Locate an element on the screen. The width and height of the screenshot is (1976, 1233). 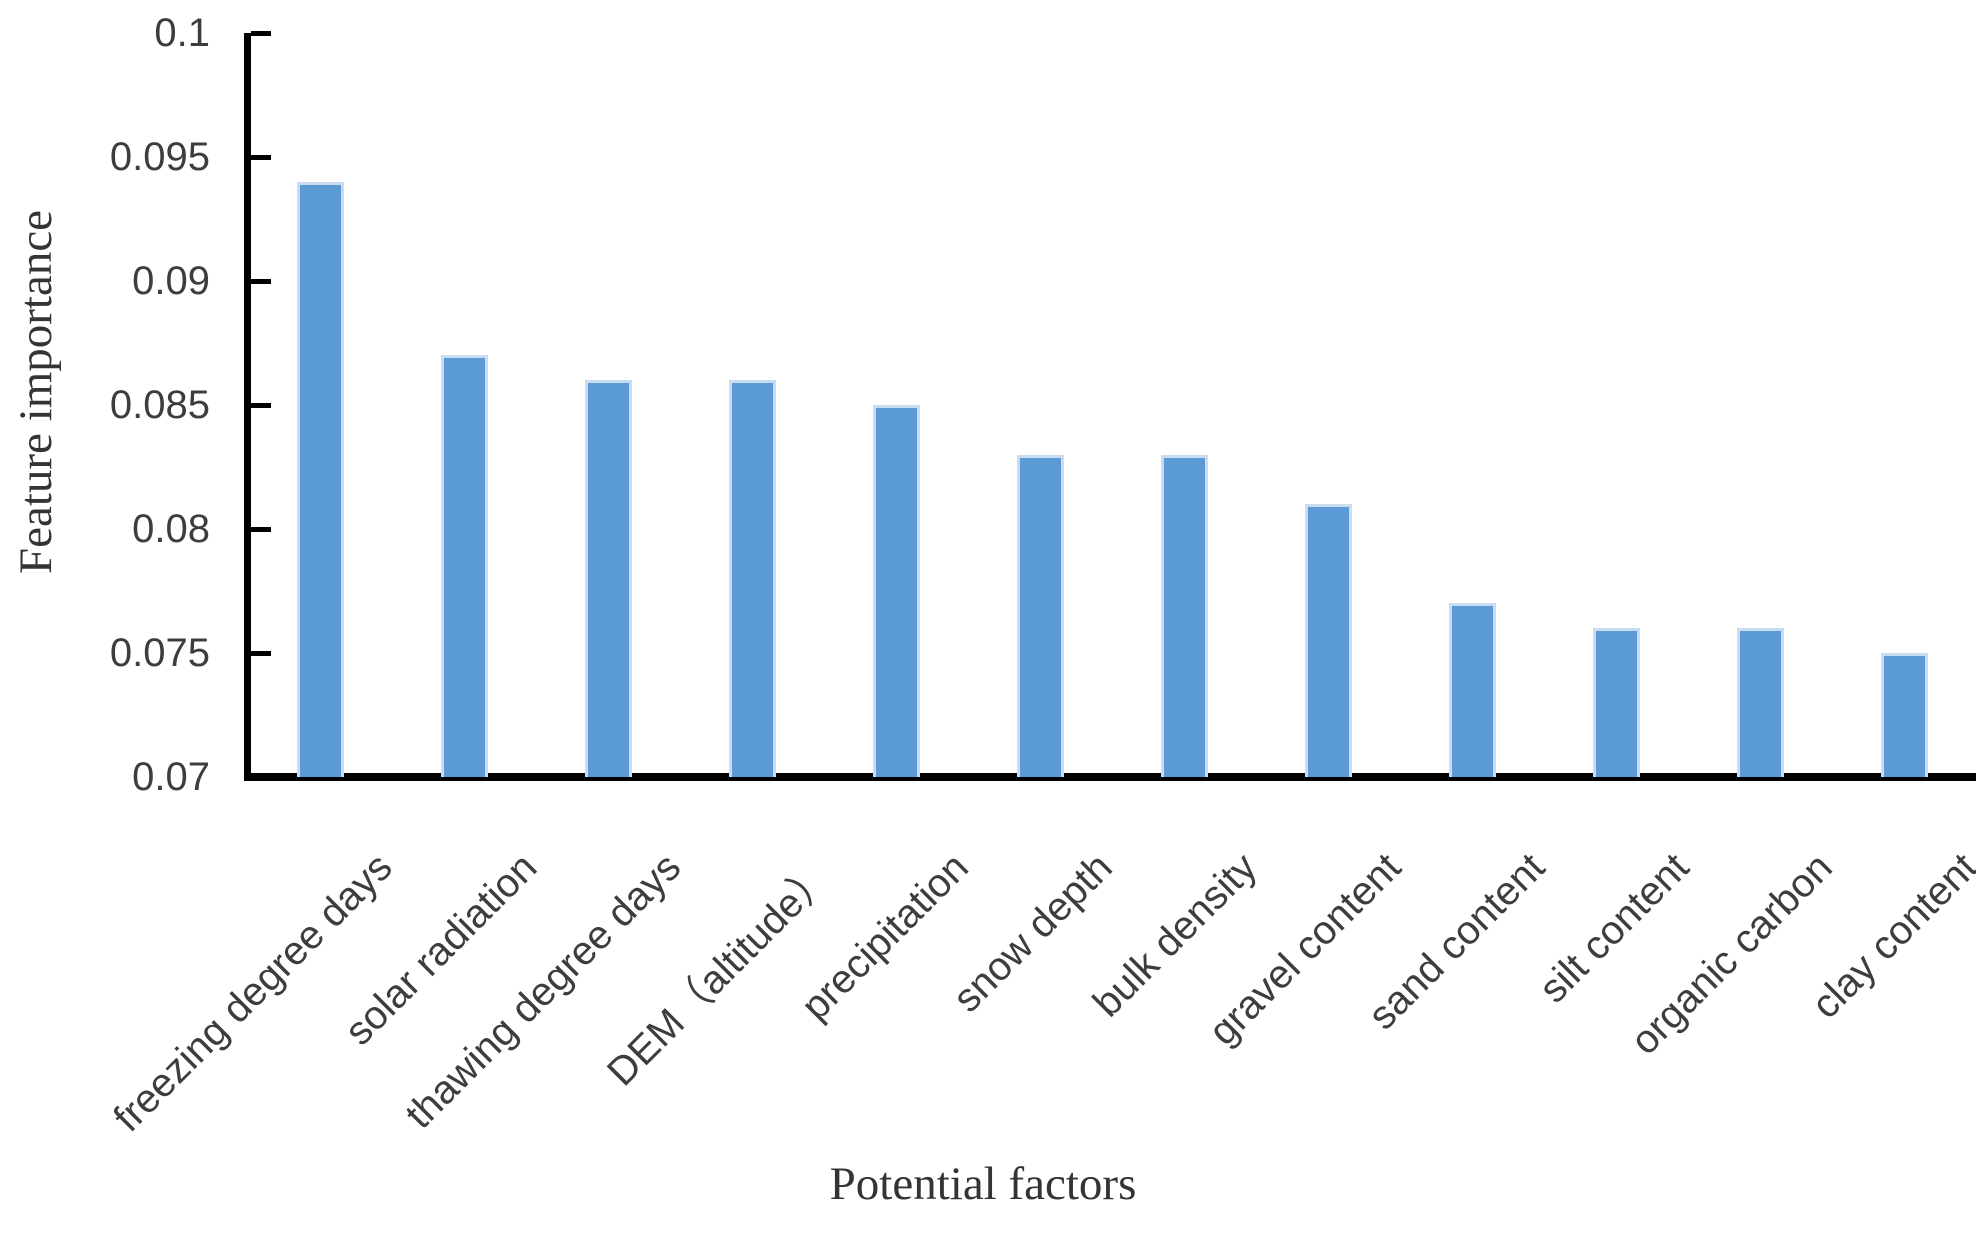
y-tick-label: 0.075 is located at coordinates (159, 653).